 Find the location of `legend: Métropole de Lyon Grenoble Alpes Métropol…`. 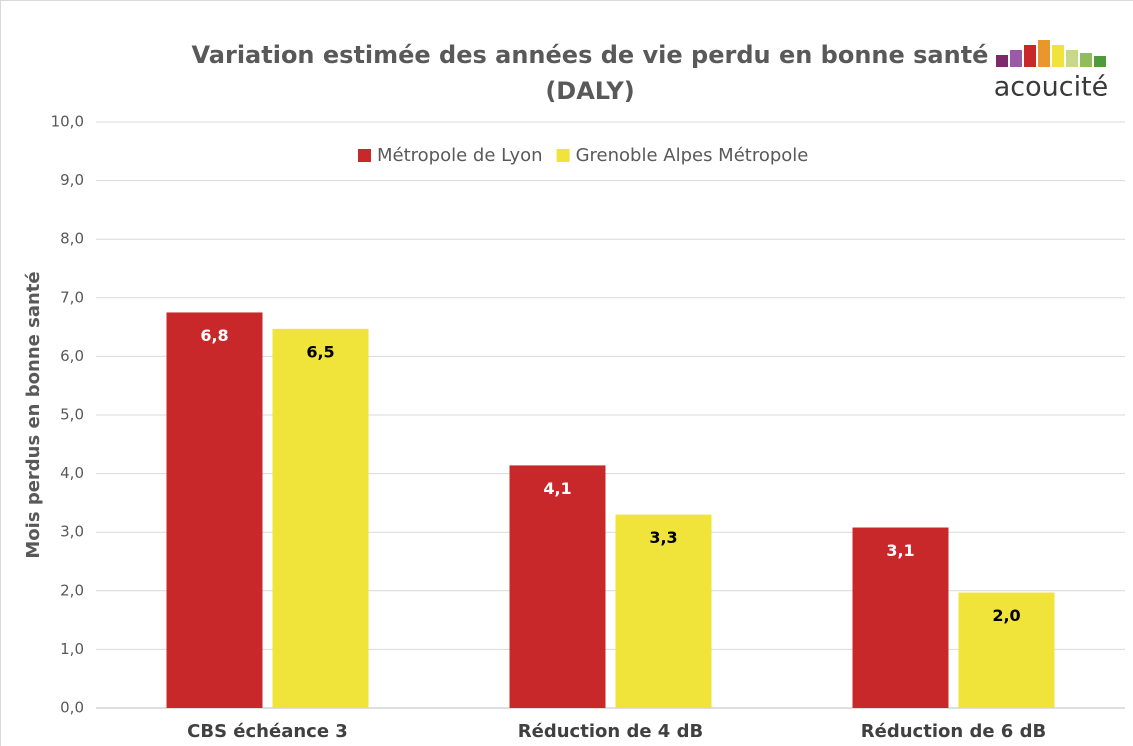

legend: Métropole de Lyon Grenoble Alpes Métropol… is located at coordinates (583, 155).